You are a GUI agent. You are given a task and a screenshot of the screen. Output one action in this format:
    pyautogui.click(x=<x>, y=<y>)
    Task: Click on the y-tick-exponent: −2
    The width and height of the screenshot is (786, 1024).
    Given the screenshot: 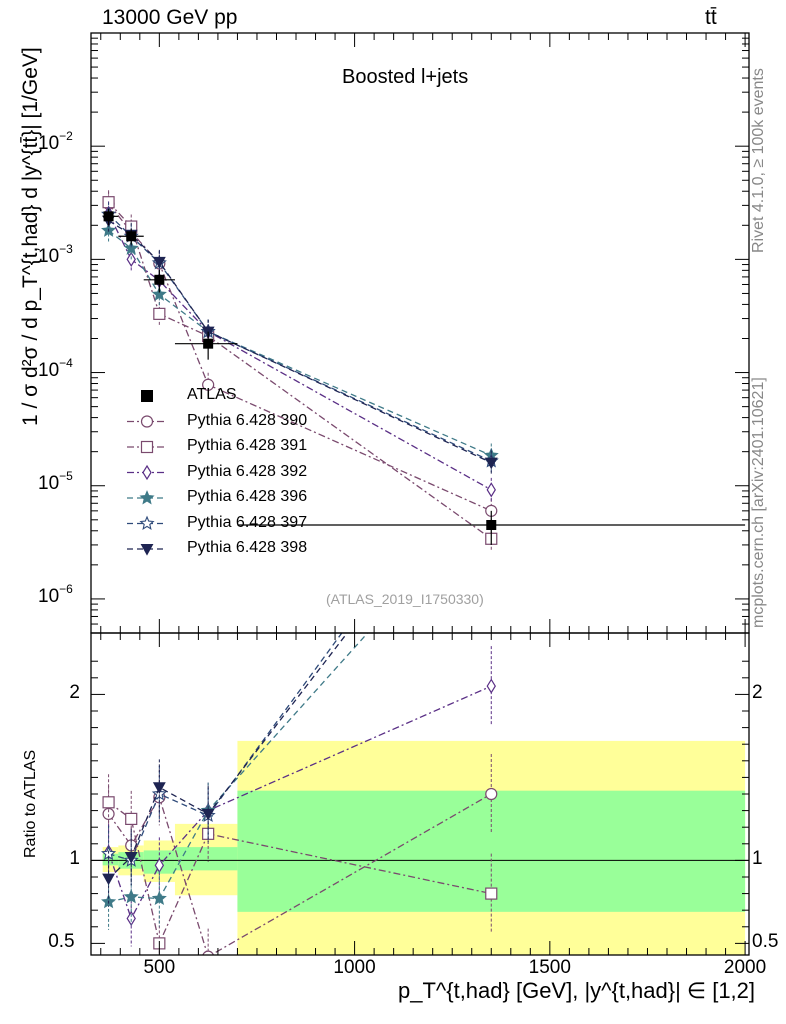 What is the action you would take?
    pyautogui.click(x=66, y=136)
    